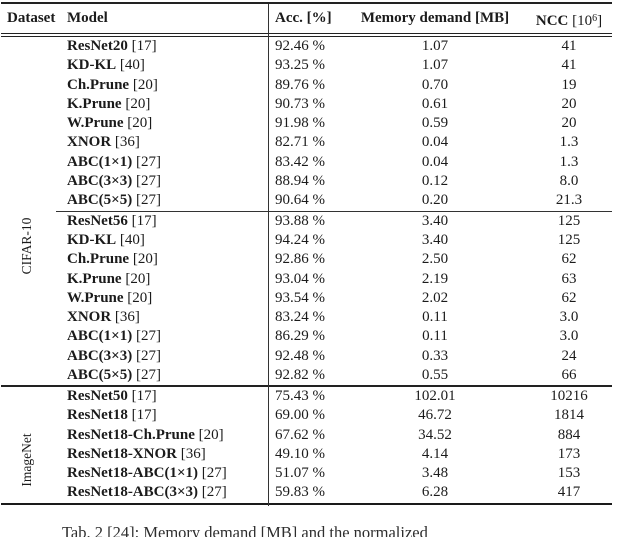 This screenshot has height=537, width=640. I want to click on accuracy-cell: 49.10 %, so click(300, 453).